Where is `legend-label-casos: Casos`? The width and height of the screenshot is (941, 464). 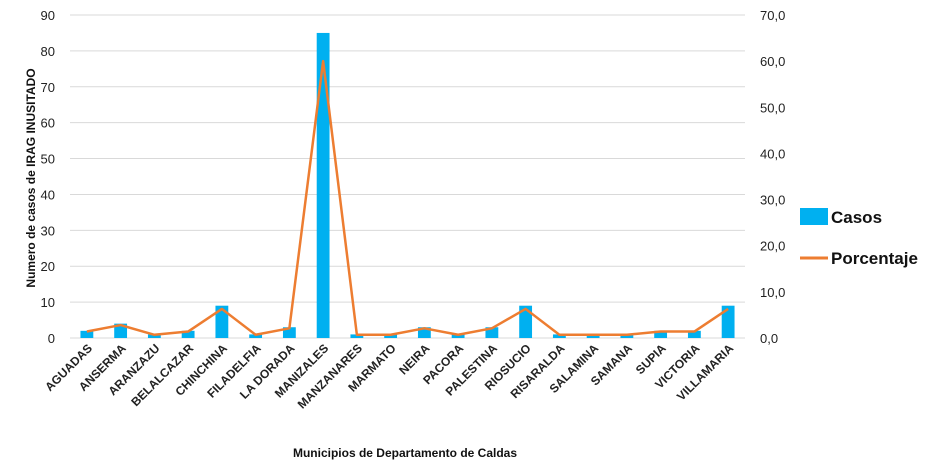
legend-label-casos: Casos is located at coordinates (856, 217).